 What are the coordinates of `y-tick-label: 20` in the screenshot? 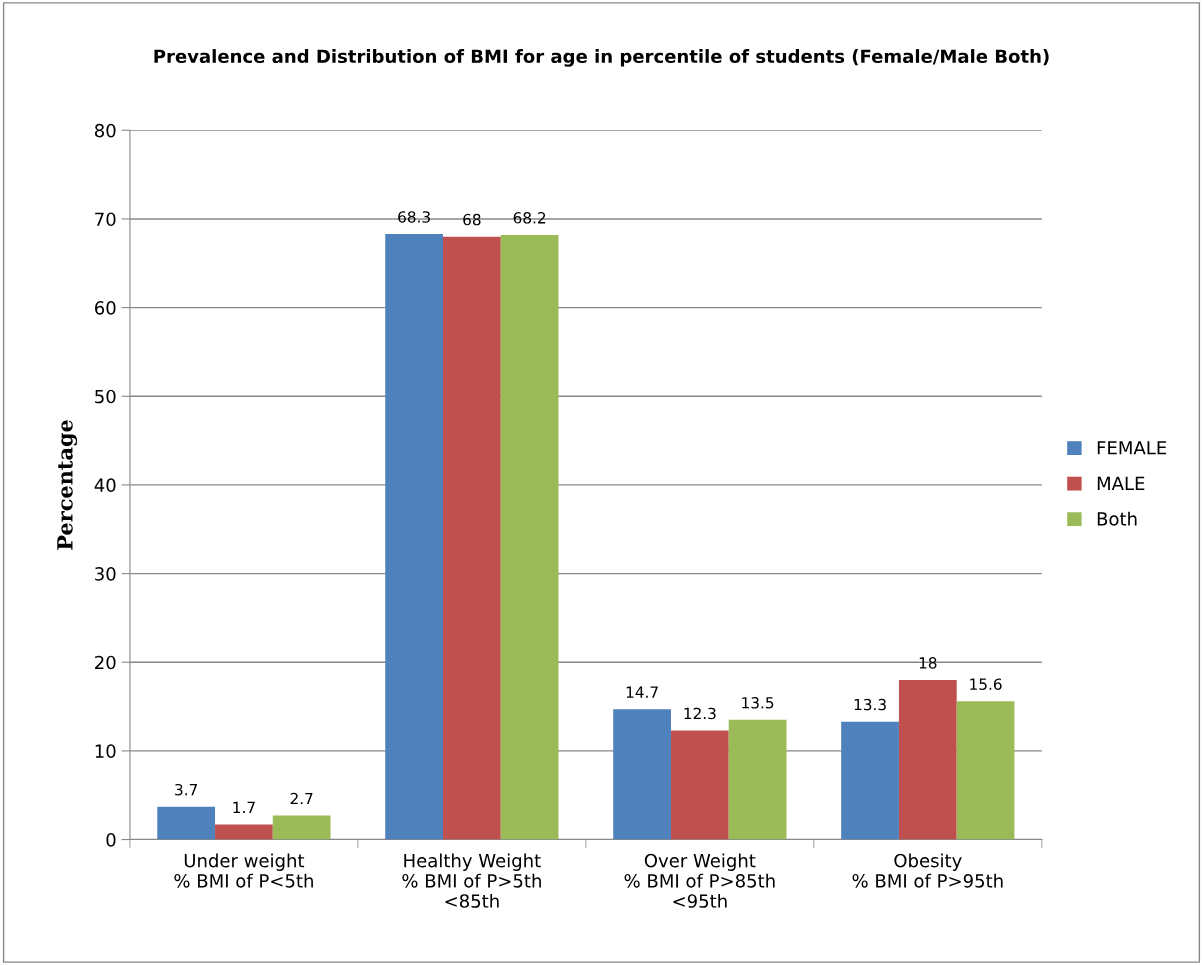 It's located at (105, 662).